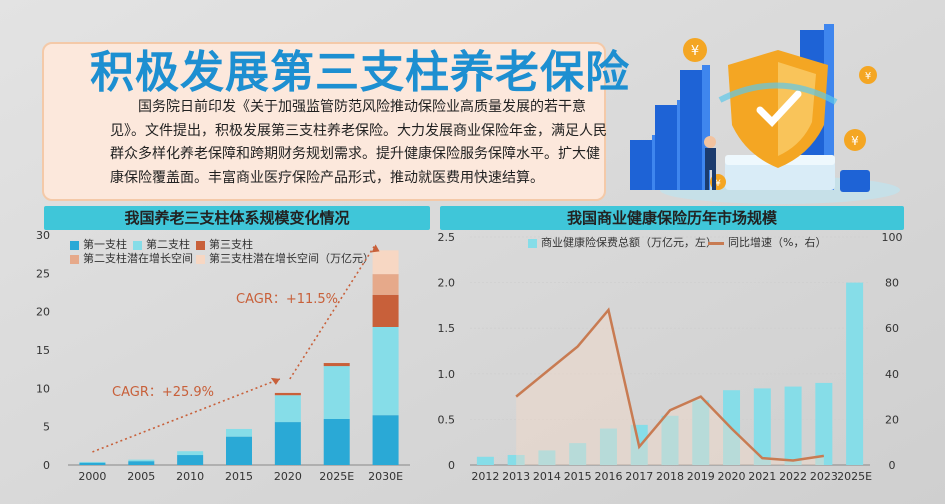  What do you see at coordinates (360, 72) in the screenshot?
I see `page-title: 积极发展第三支柱养老保险` at bounding box center [360, 72].